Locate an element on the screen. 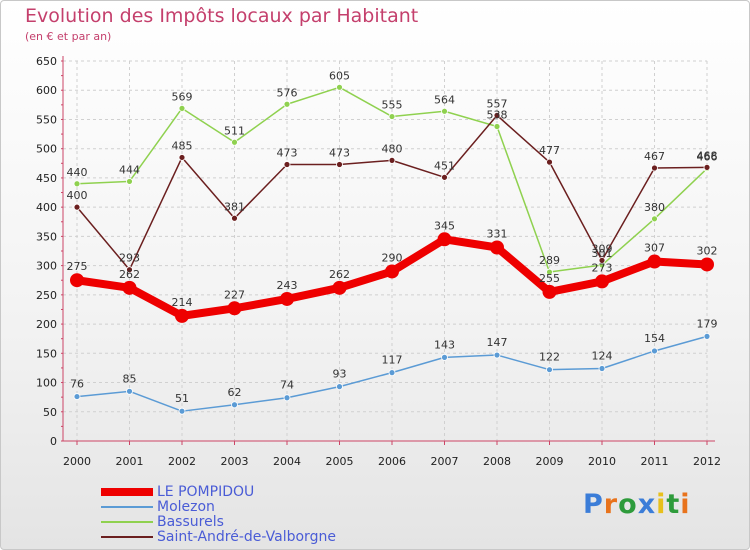 This screenshot has width=750, height=550. x-tick-label: 2012 is located at coordinates (707, 461).